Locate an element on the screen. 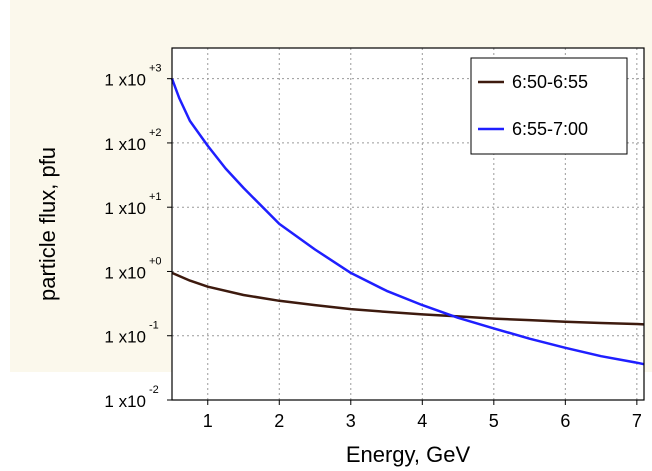 This screenshot has height=471, width=652. legend: 6:50-6:55 6:55-7:00 is located at coordinates (549, 106).